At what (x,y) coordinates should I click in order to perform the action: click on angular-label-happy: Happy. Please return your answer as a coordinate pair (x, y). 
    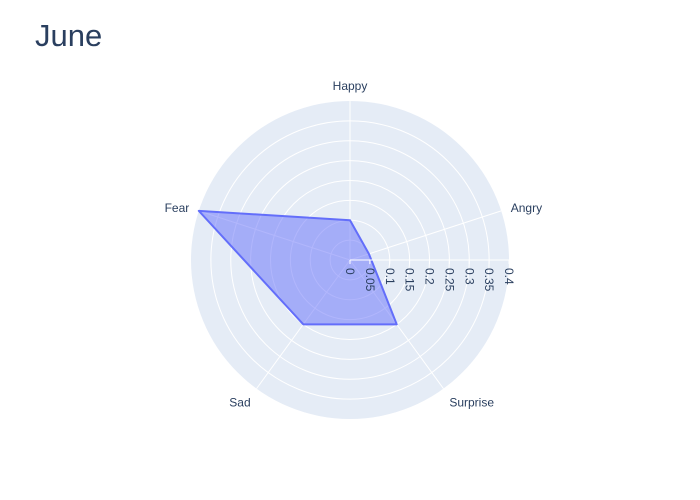
    Looking at the image, I should click on (350, 86).